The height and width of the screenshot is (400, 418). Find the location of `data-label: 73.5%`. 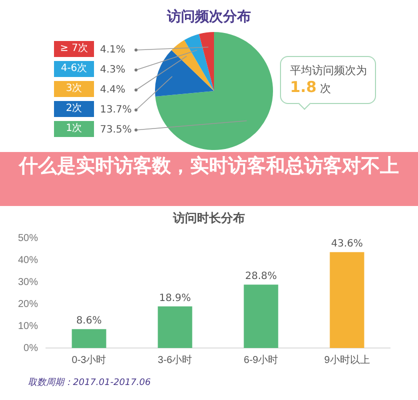

data-label: 73.5% is located at coordinates (116, 130).